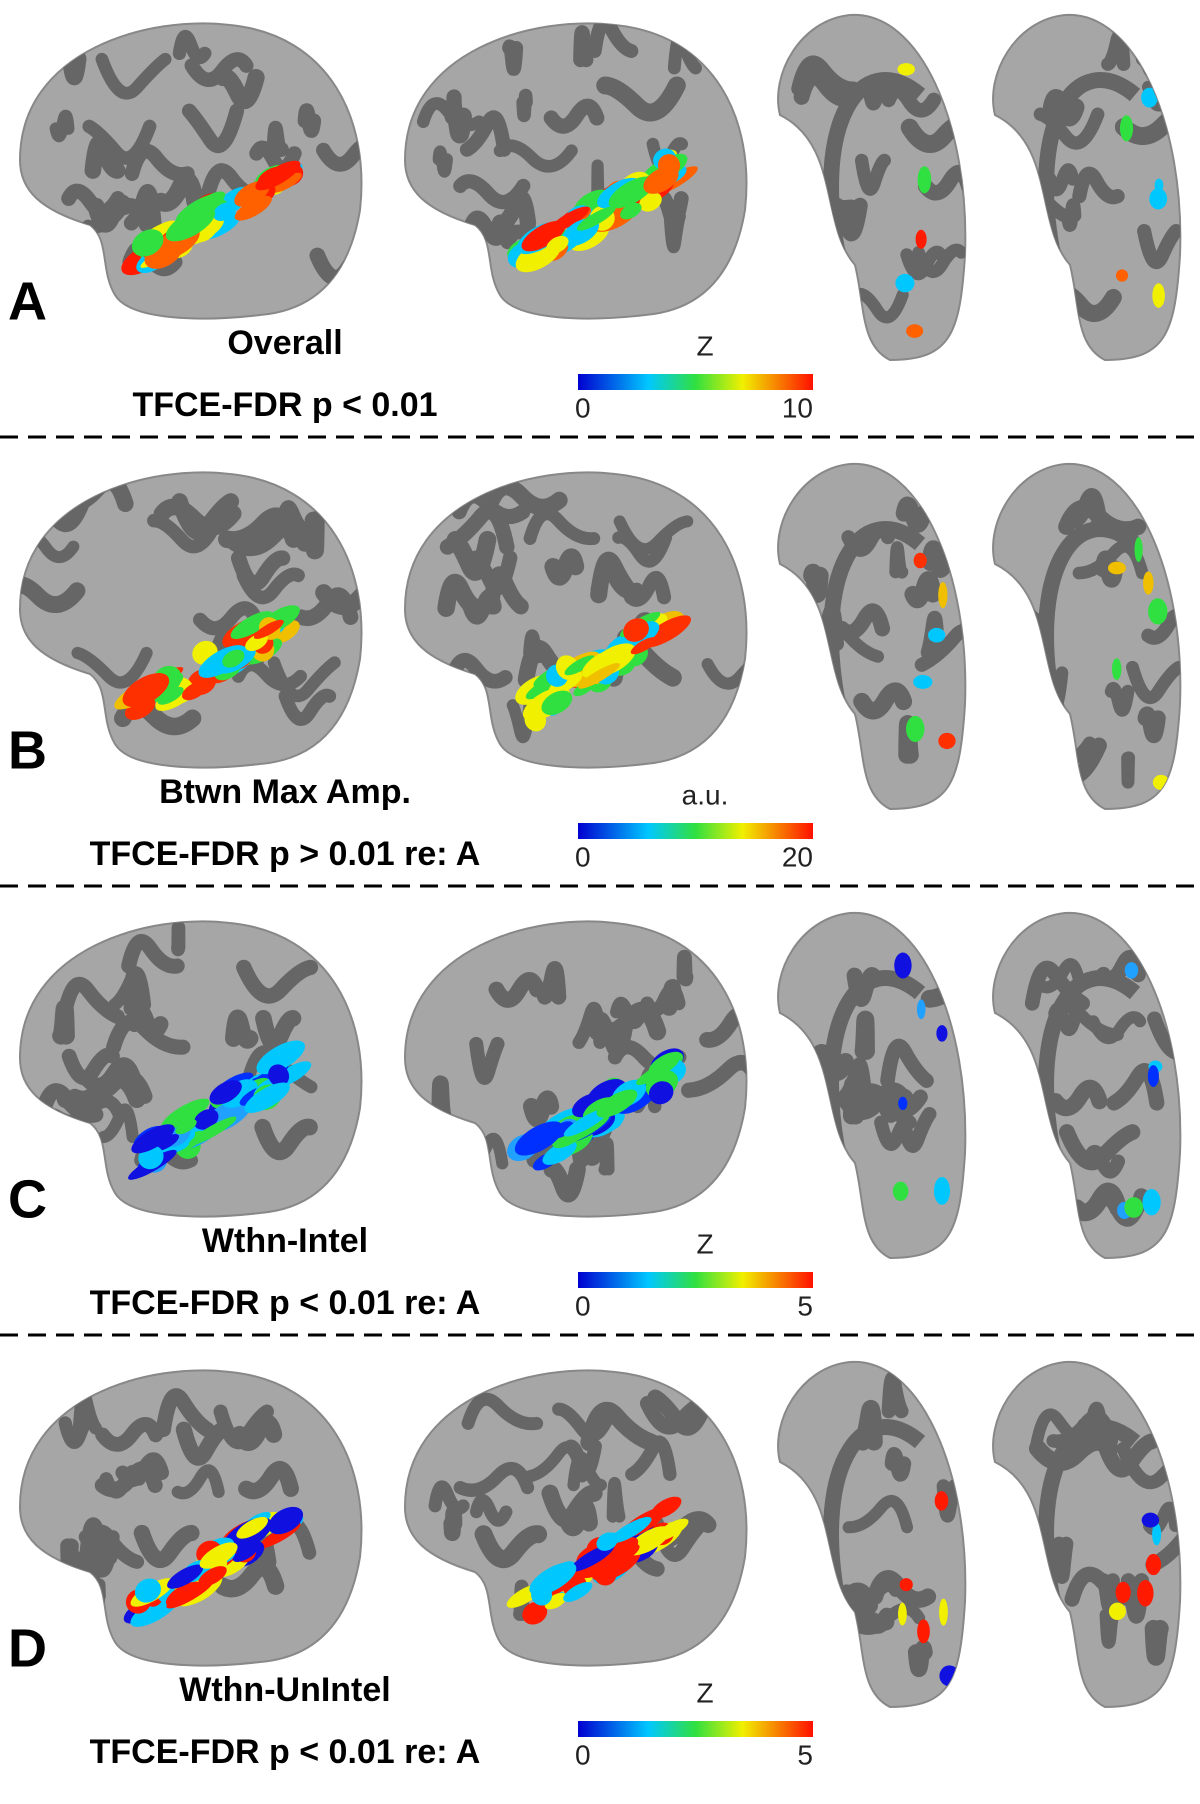 This screenshot has height=1804, width=1200. Describe the element at coordinates (285, 1690) in the screenshot. I see `panel-title: Wthn-UnIntel` at that location.